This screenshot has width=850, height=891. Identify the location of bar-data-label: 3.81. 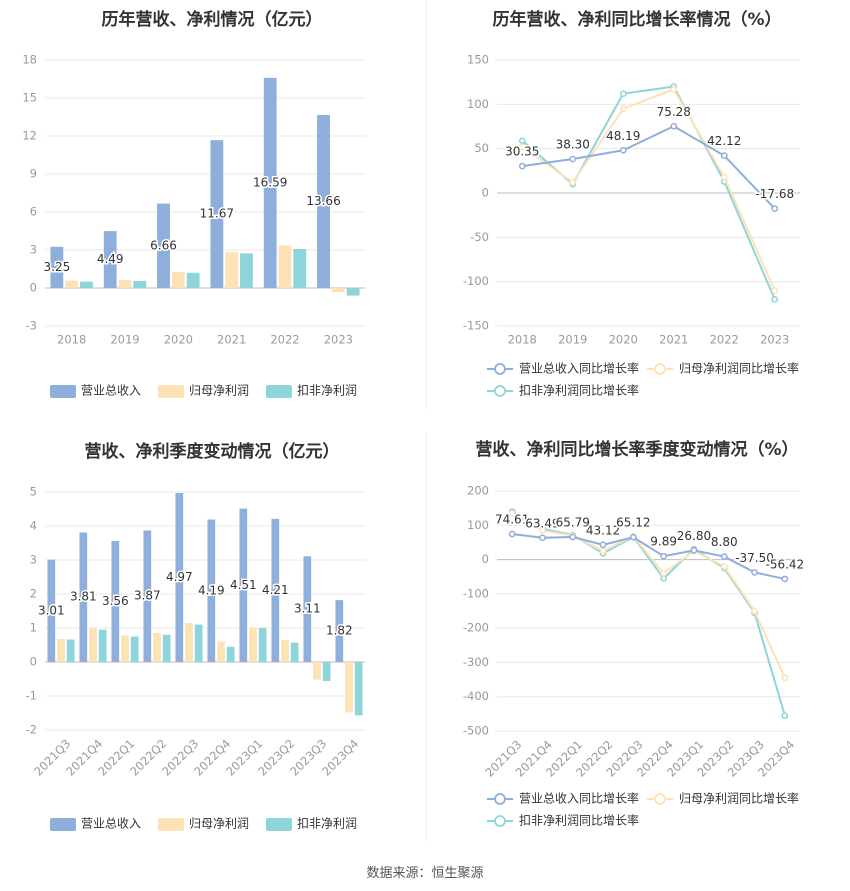
(83, 597).